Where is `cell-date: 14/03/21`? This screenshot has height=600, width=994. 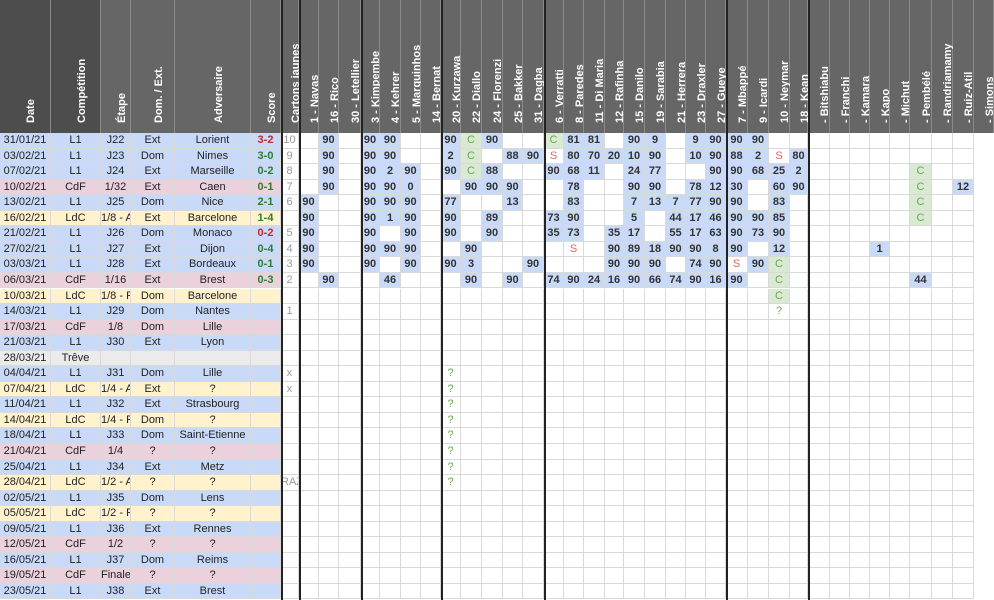 cell-date: 14/03/21 is located at coordinates (25, 312).